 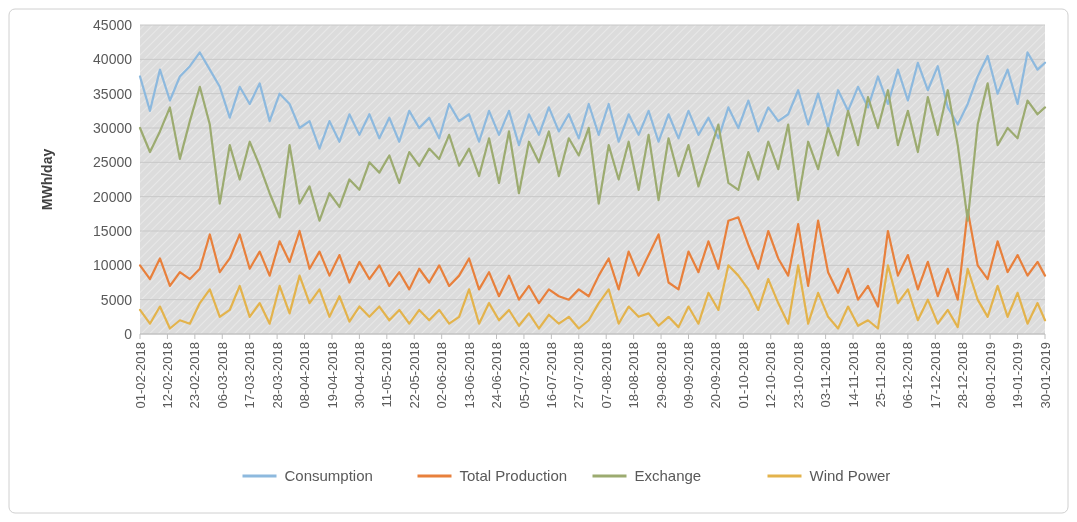 What do you see at coordinates (935, 375) in the screenshot?
I see `x-tick-label: 17-12-2018` at bounding box center [935, 375].